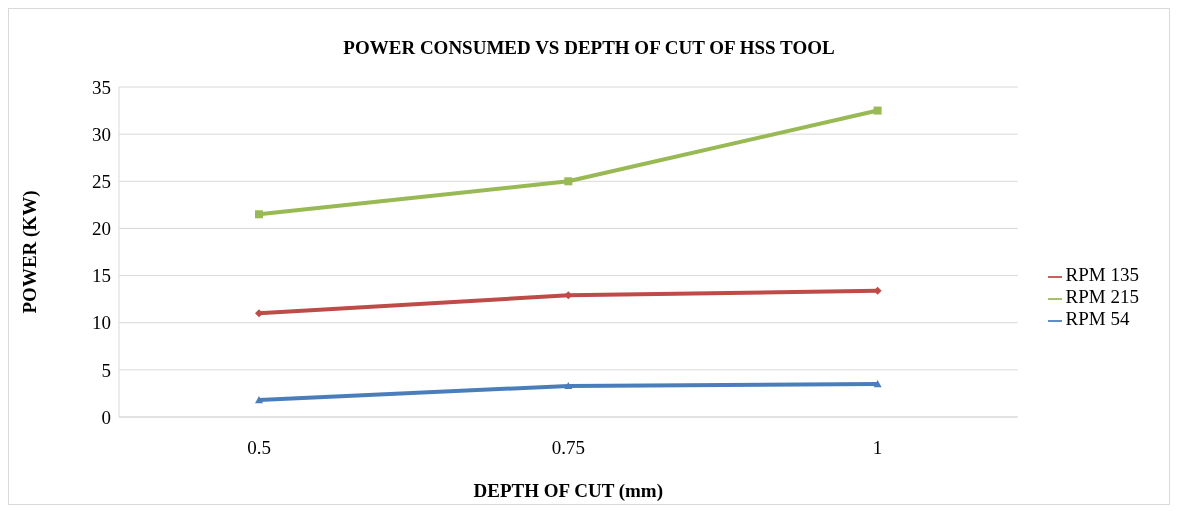 The image size is (1182, 511). What do you see at coordinates (101, 182) in the screenshot?
I see `y-tick-label: 25` at bounding box center [101, 182].